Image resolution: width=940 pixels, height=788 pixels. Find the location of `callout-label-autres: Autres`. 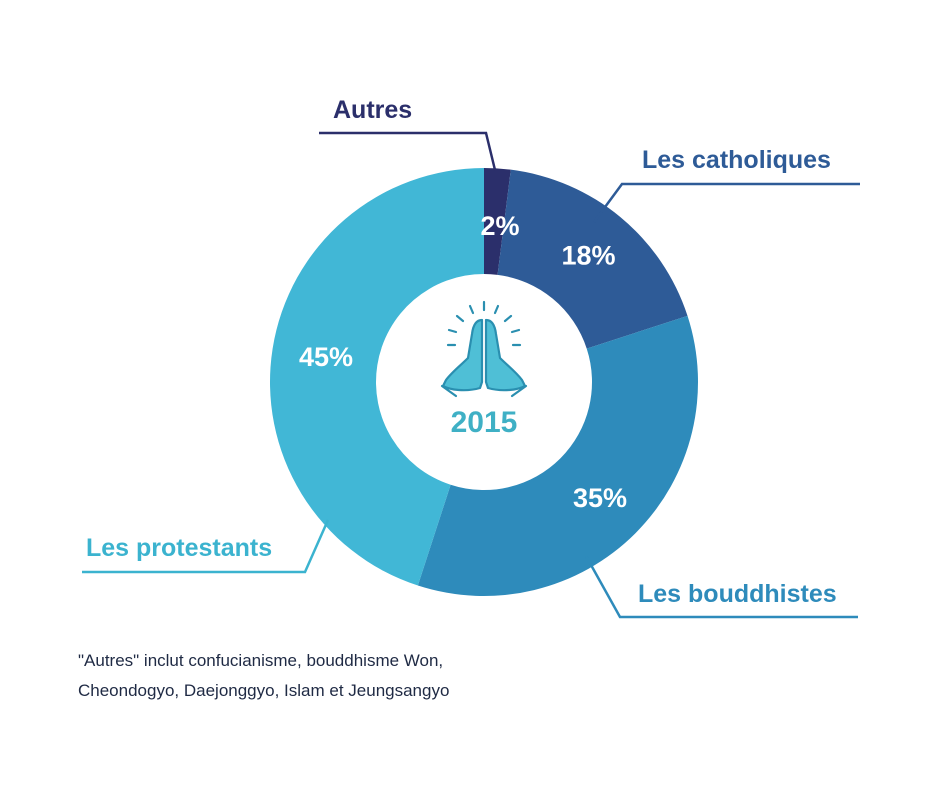

callout-label-autres: Autres is located at coordinates (372, 110).